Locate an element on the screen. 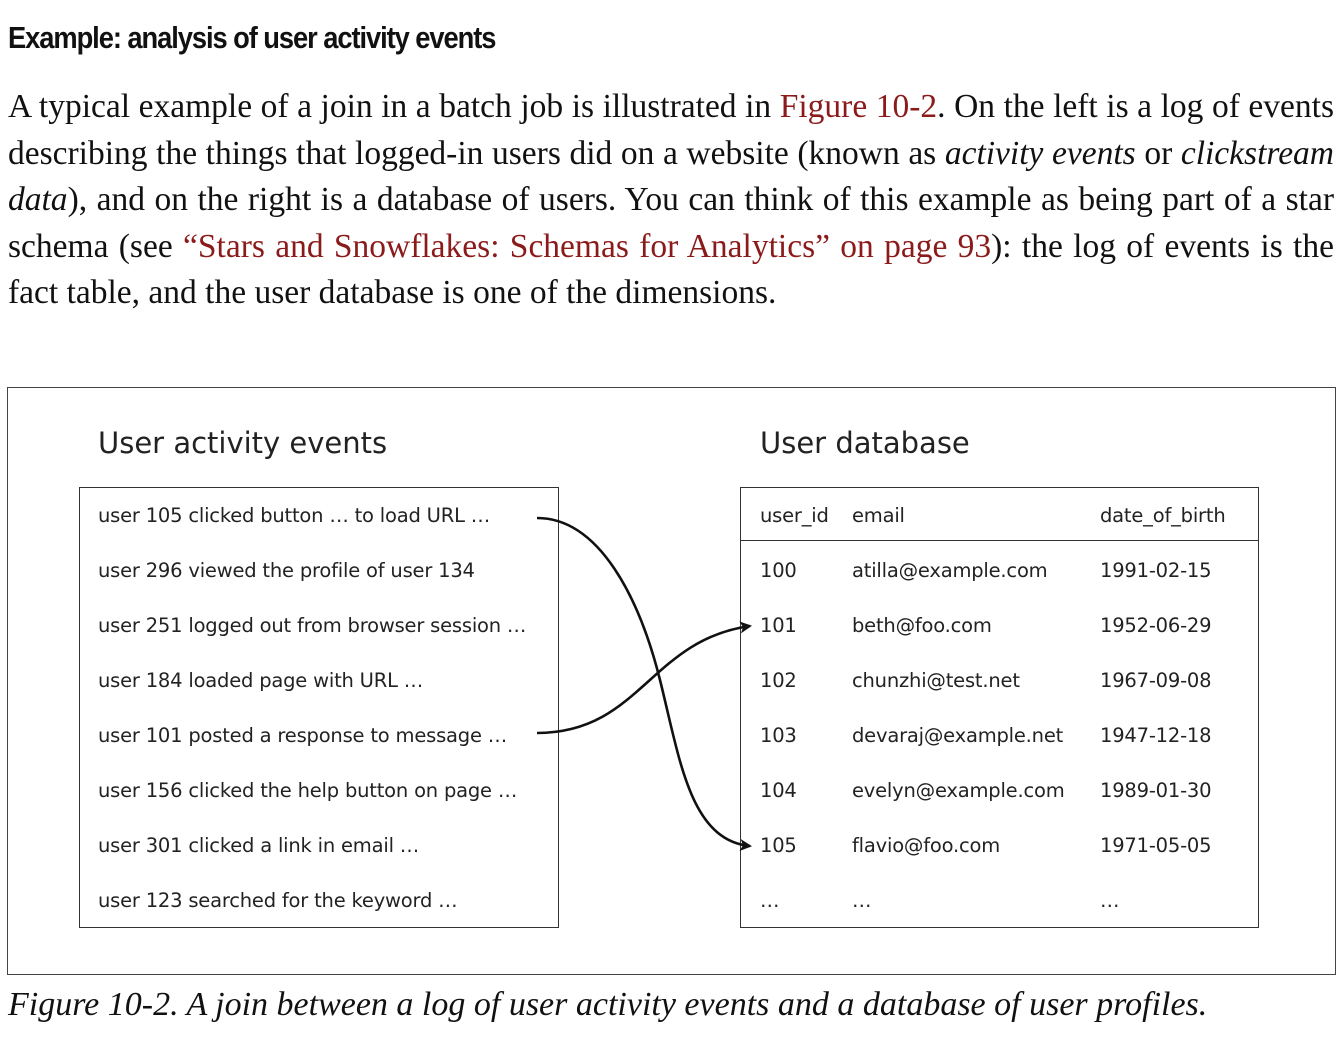 Image resolution: width=1344 pixels, height=1045 pixels. table-cell-email: devaraj@example.net is located at coordinates (958, 735).